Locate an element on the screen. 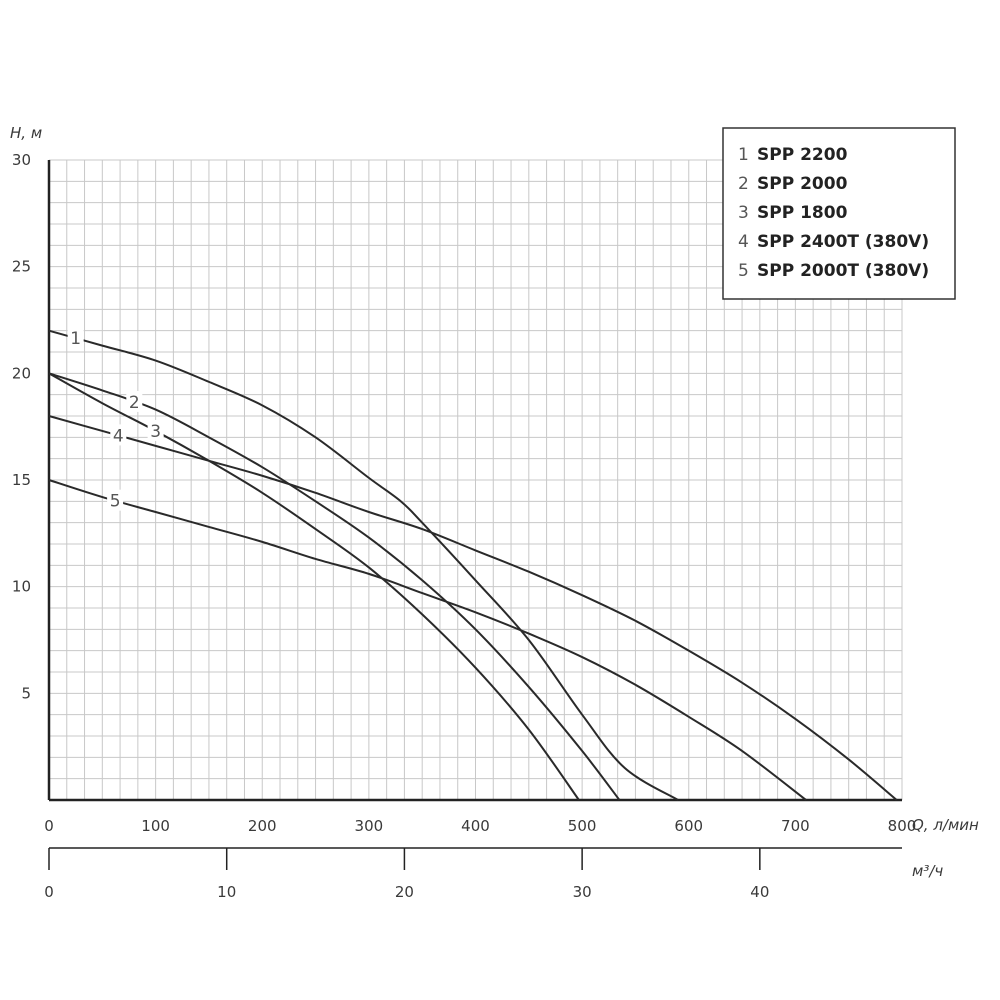 This screenshot has width=1000, height=1000. legend-label: SPP 2000T (380V) is located at coordinates (843, 271).